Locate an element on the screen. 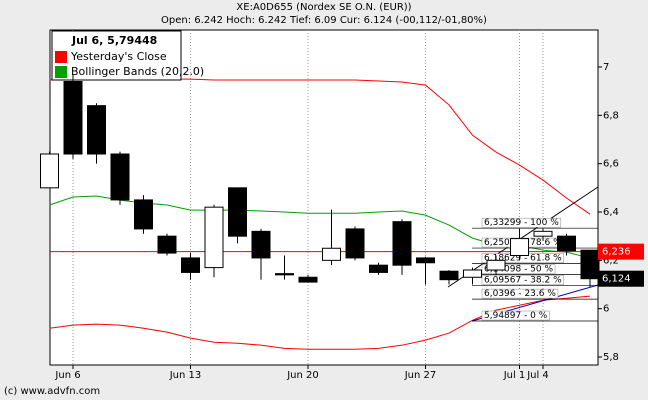 Image resolution: width=648 pixels, height=400 pixels. fib-label: 6,0396 - 23.6 % is located at coordinates (520, 294).